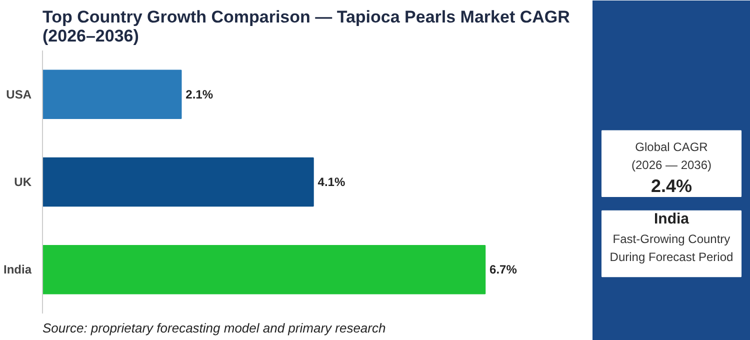 This screenshot has height=340, width=750. I want to click on y-tick-label: USA, so click(19, 94).